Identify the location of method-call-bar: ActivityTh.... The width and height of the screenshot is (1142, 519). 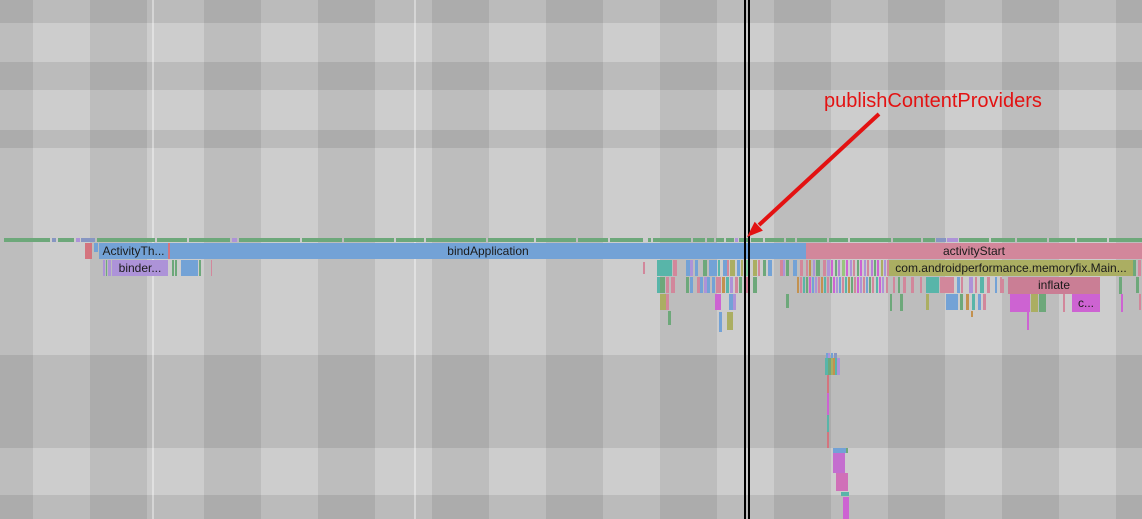
(133, 251).